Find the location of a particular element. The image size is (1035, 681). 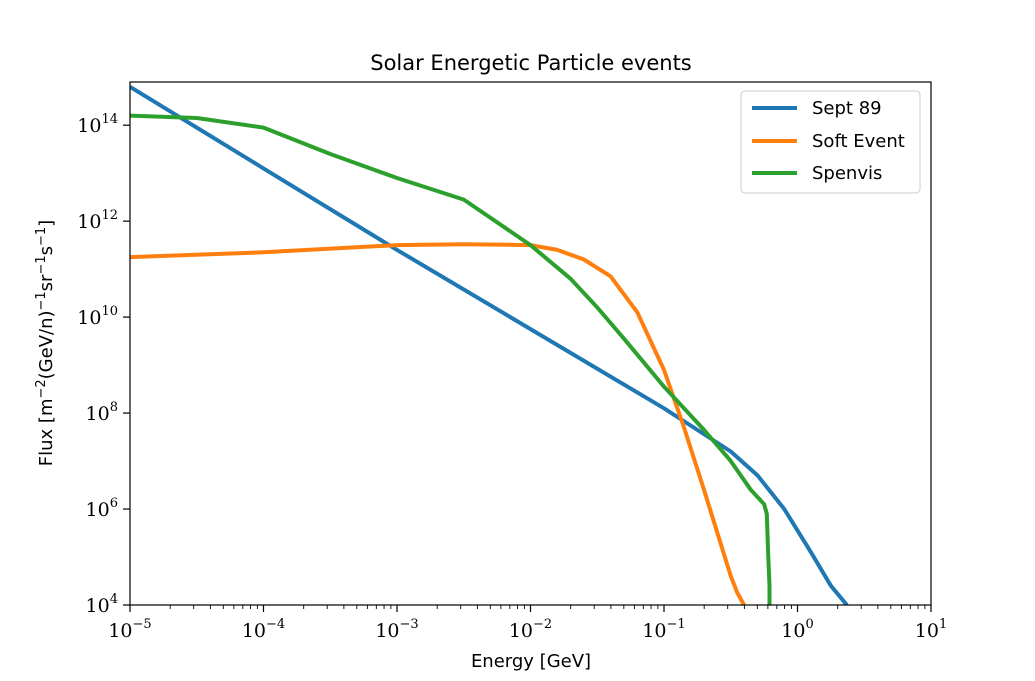

legend-label-soft-event: Soft Event is located at coordinates (858, 141).